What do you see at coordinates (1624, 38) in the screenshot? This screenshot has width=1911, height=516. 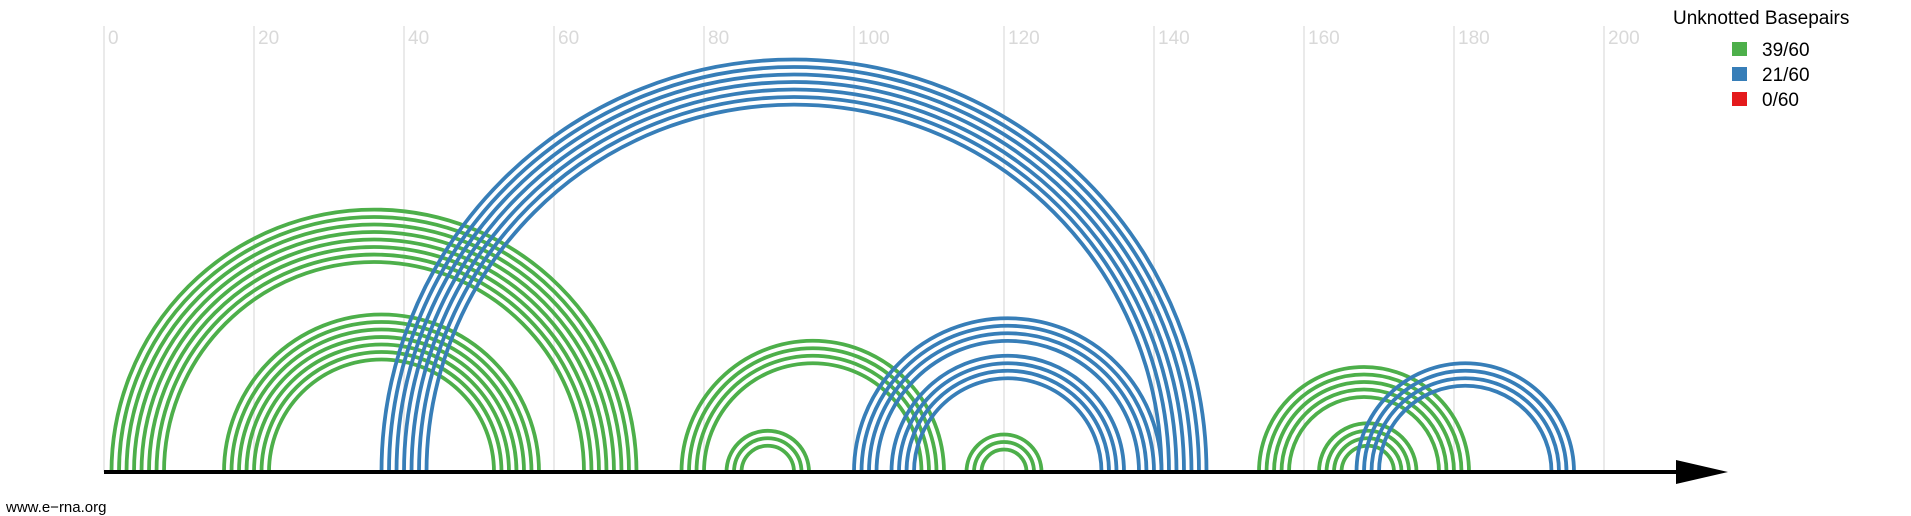 I see `tick-label: 200` at bounding box center [1624, 38].